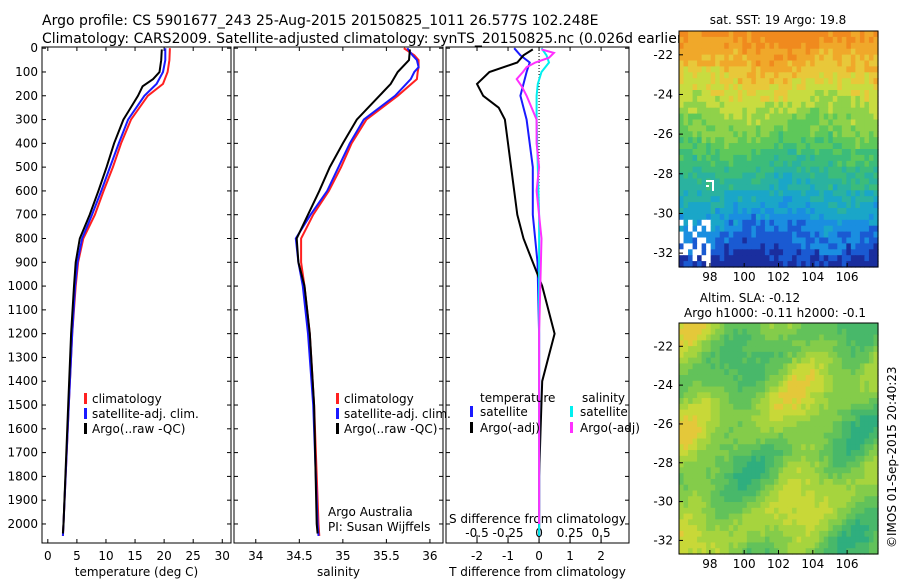 The height and width of the screenshot is (580, 900). Describe the element at coordinates (812, 277) in the screenshot. I see `map-x-tick-label: 104` at that location.